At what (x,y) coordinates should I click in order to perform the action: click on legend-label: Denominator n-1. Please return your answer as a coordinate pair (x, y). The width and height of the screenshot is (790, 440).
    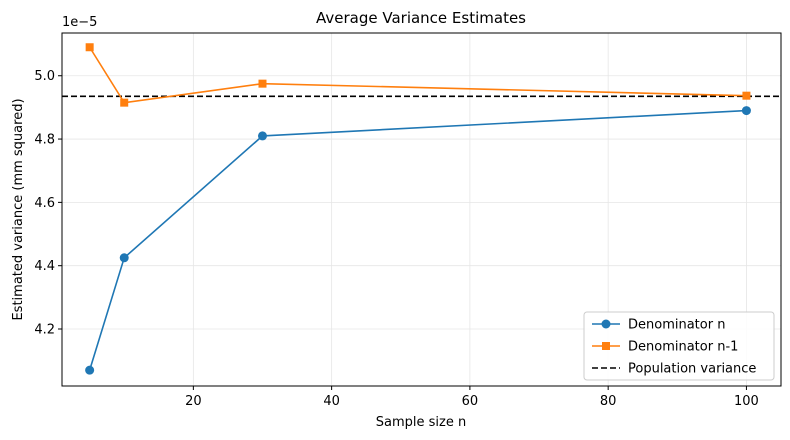
    Looking at the image, I should click on (683, 347).